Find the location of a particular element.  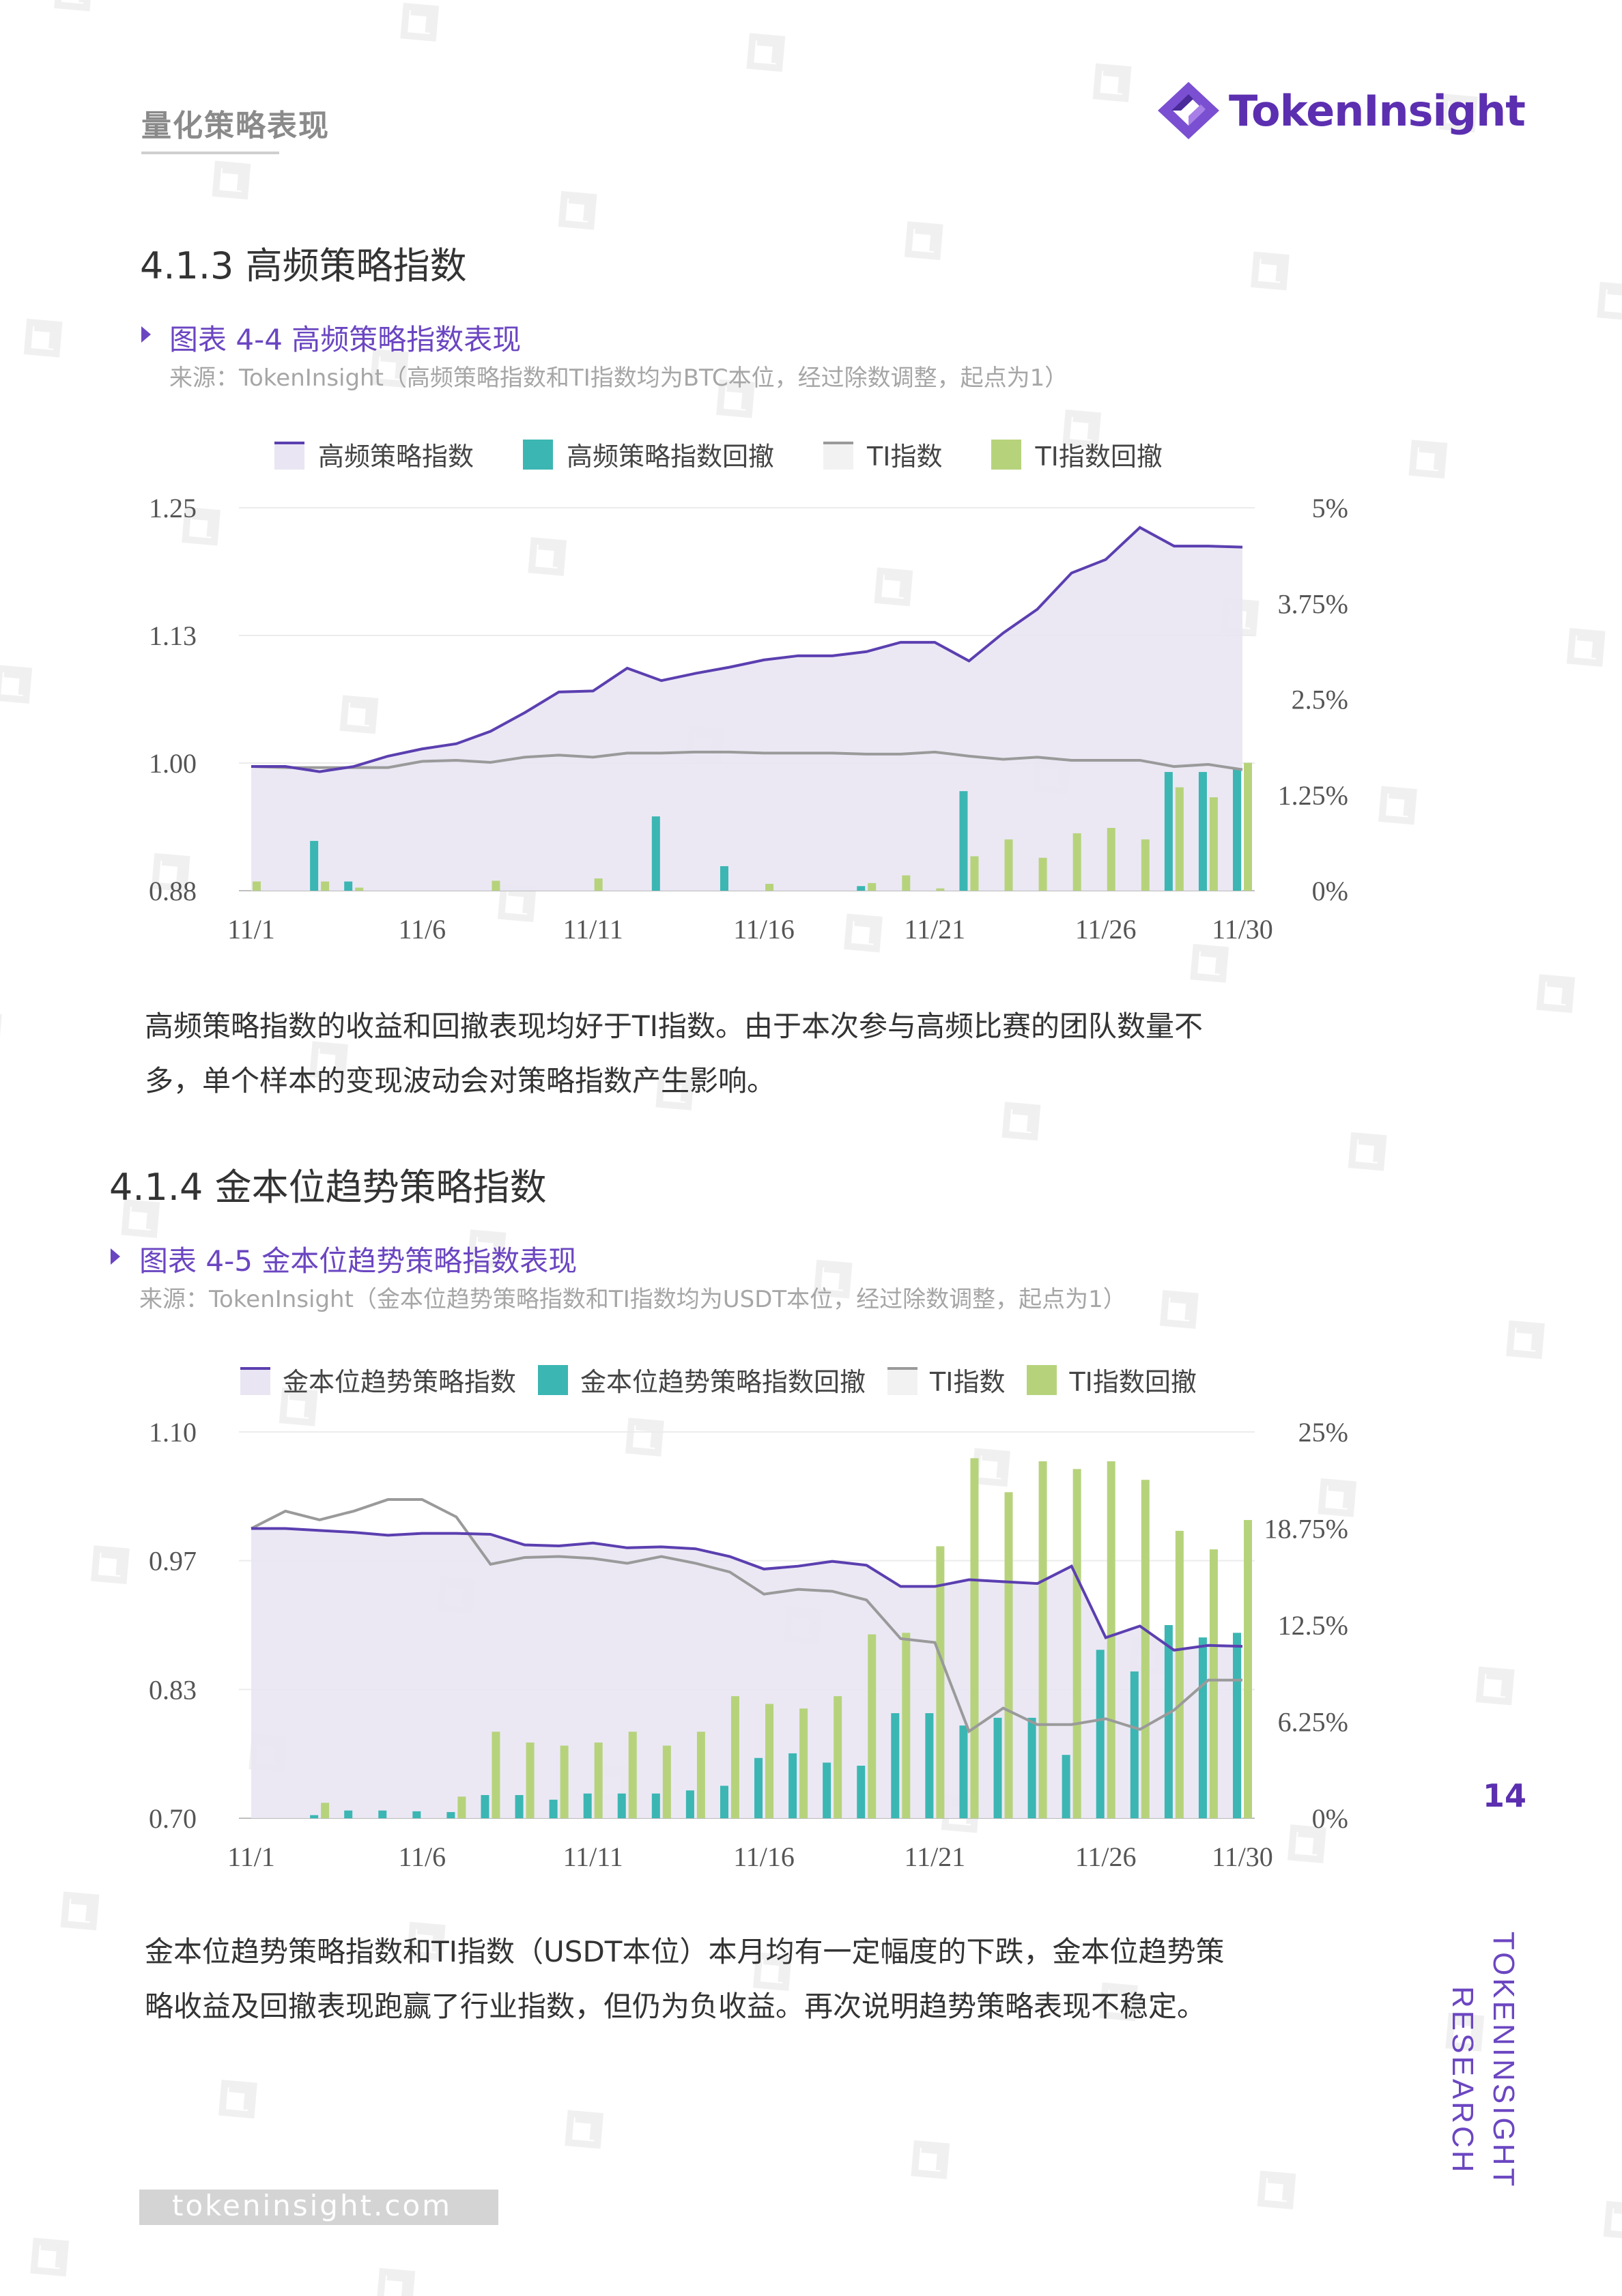

y-tick-right: 5% is located at coordinates (1330, 508).